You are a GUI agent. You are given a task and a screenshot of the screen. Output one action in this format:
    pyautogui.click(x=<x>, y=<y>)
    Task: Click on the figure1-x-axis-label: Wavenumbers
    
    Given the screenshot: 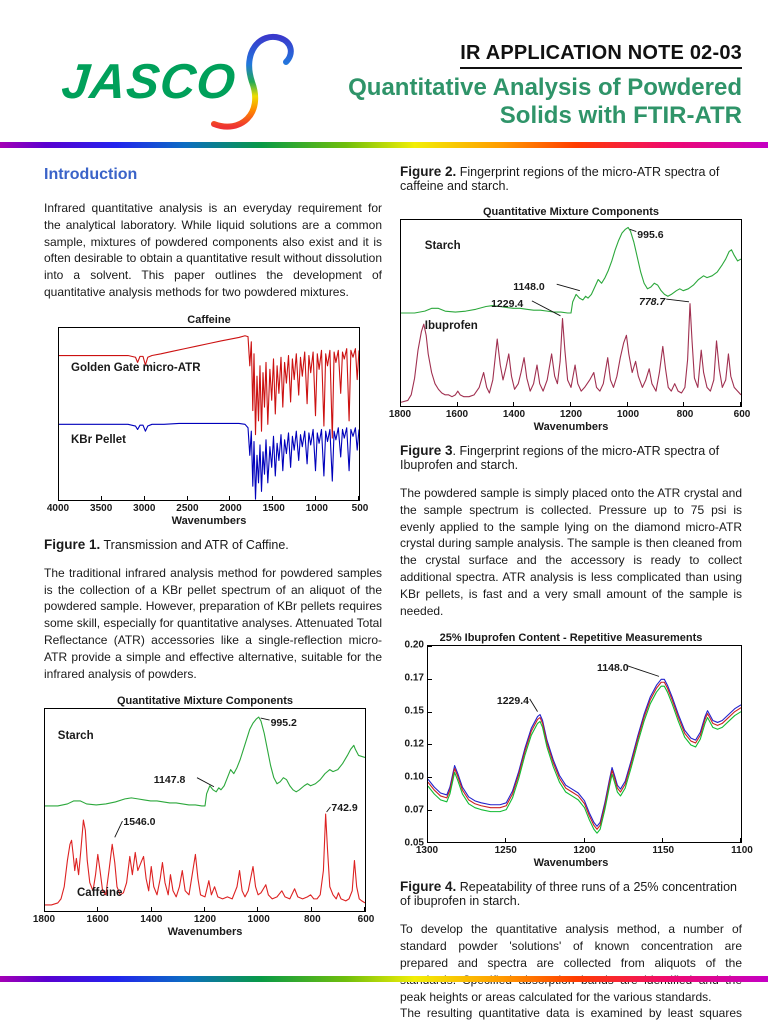 What is the action you would take?
    pyautogui.click(x=209, y=520)
    